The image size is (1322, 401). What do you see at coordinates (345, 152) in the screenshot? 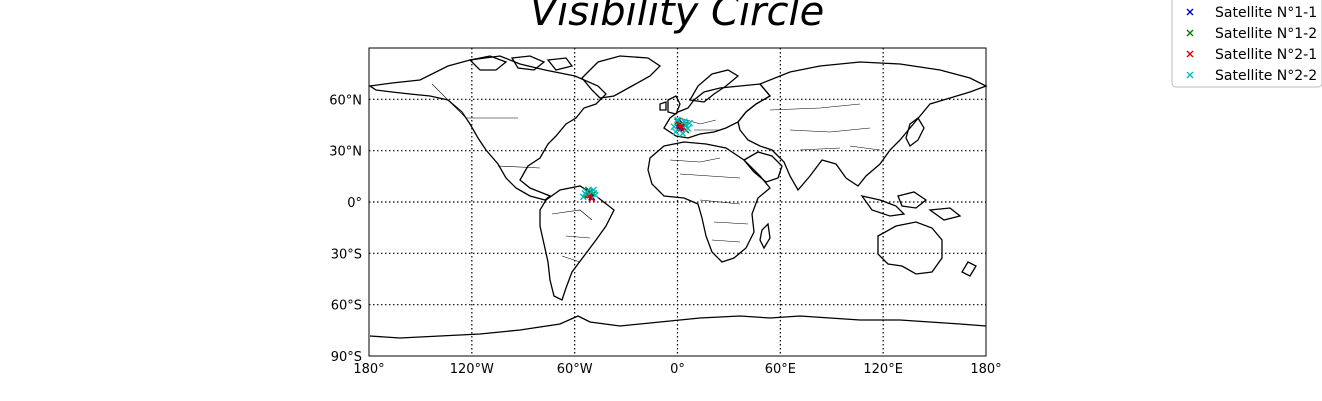
I see `y-tick-label: 30°N` at bounding box center [345, 152].